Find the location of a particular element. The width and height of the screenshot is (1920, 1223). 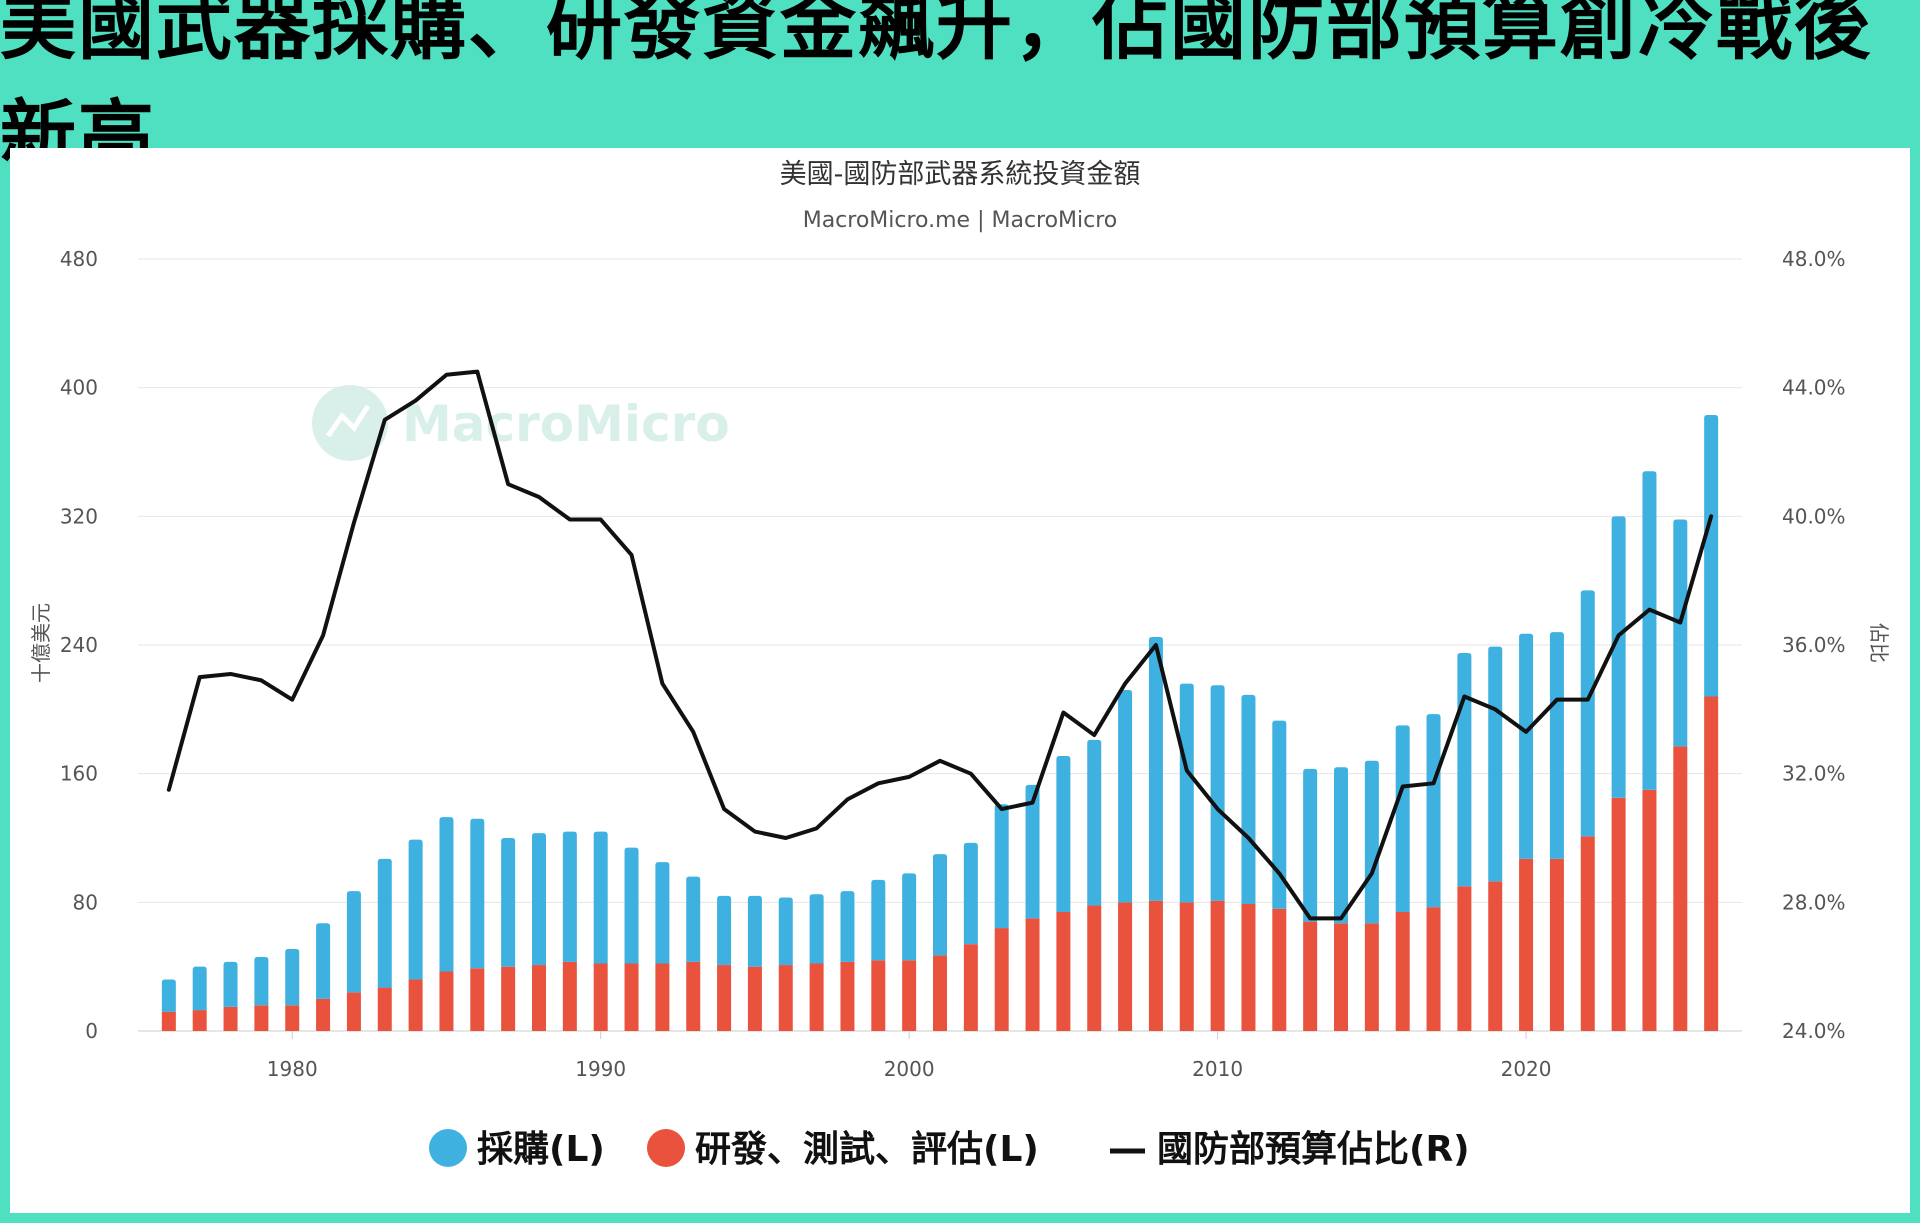

bar-rdte-1980 is located at coordinates (292, 1018).